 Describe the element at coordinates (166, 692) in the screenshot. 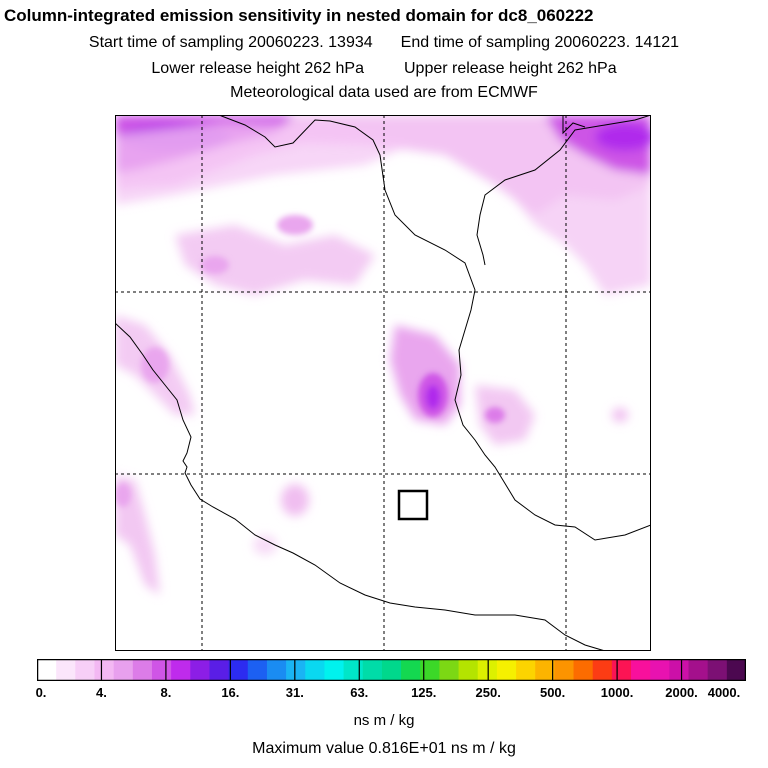

I see `colorbar-tick-label: 8.` at that location.